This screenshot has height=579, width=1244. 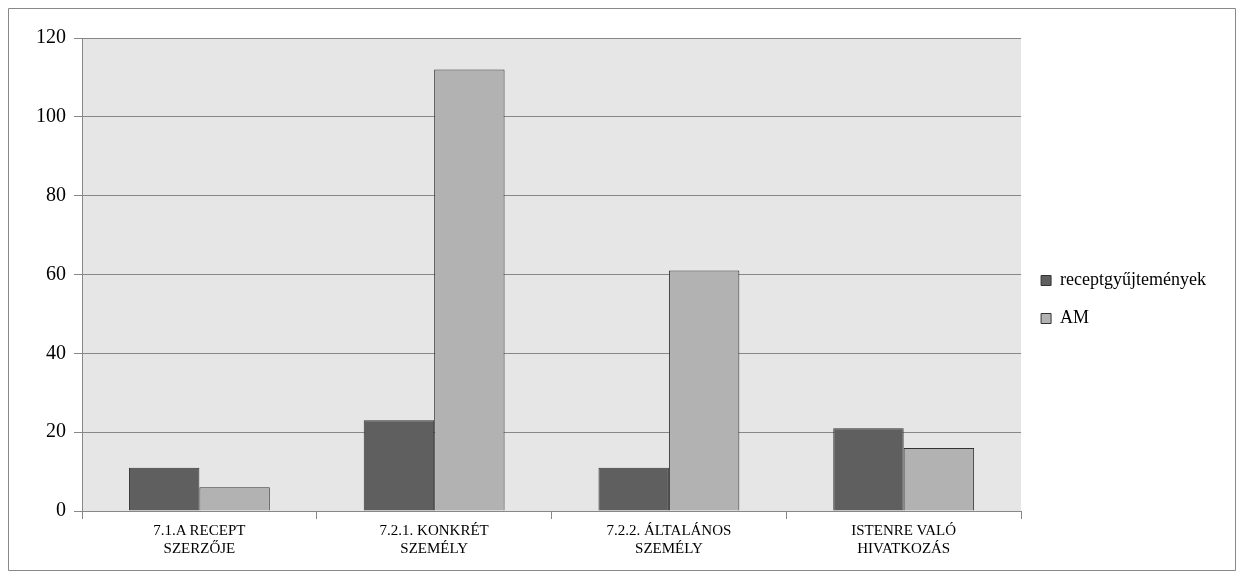 What do you see at coordinates (51, 115) in the screenshot?
I see `y-tick-label: 100` at bounding box center [51, 115].